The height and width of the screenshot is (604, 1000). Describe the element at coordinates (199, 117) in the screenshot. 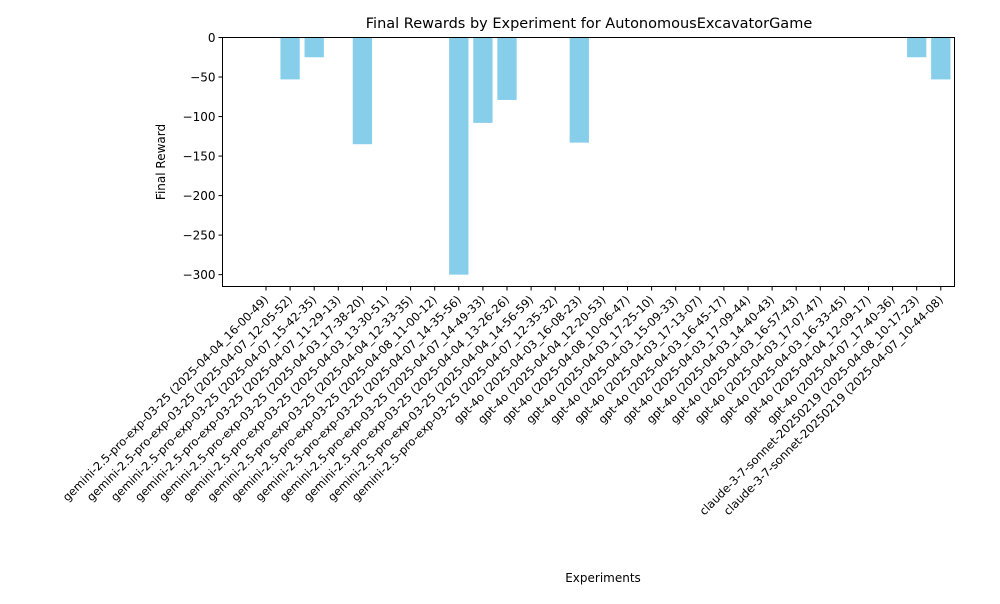

I see `y-tick-label: −100` at that location.